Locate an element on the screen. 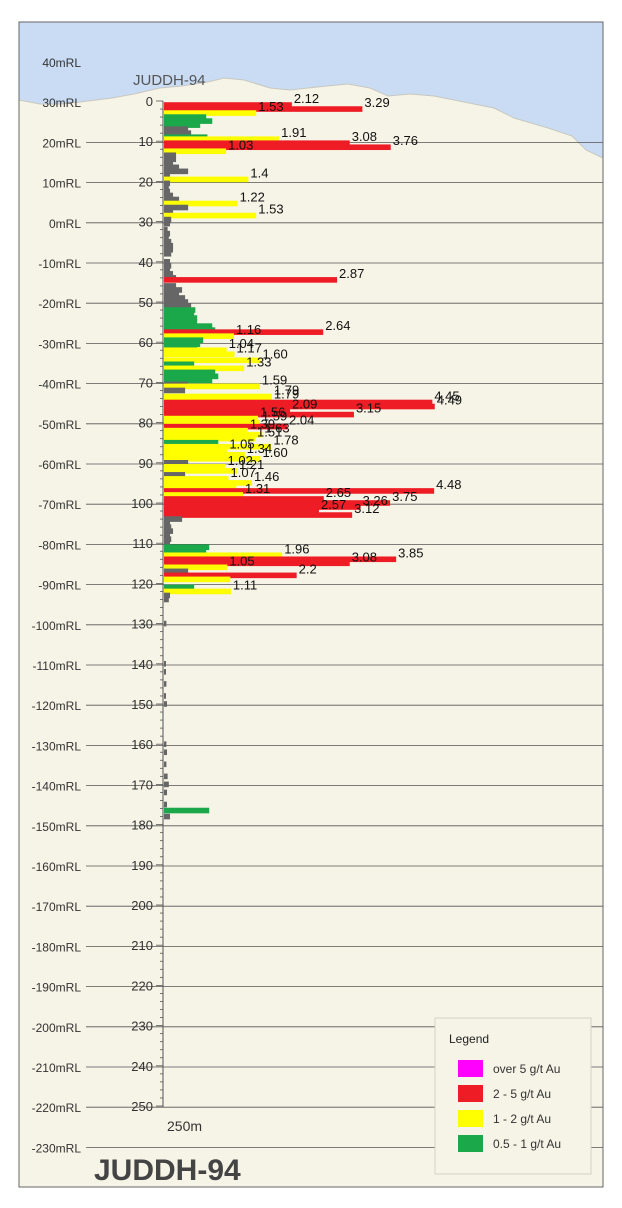 The width and height of the screenshot is (622, 1208). assay-value-label: 3.85 is located at coordinates (410, 552).